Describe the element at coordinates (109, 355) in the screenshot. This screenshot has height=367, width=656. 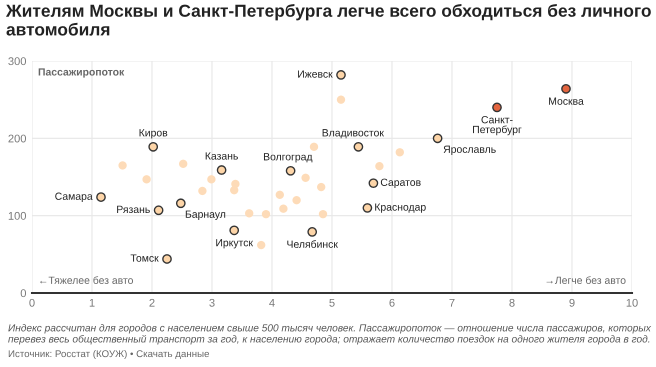
I see `text: Источник: Росстат (КОУЖ) • Скачать данные` at that location.